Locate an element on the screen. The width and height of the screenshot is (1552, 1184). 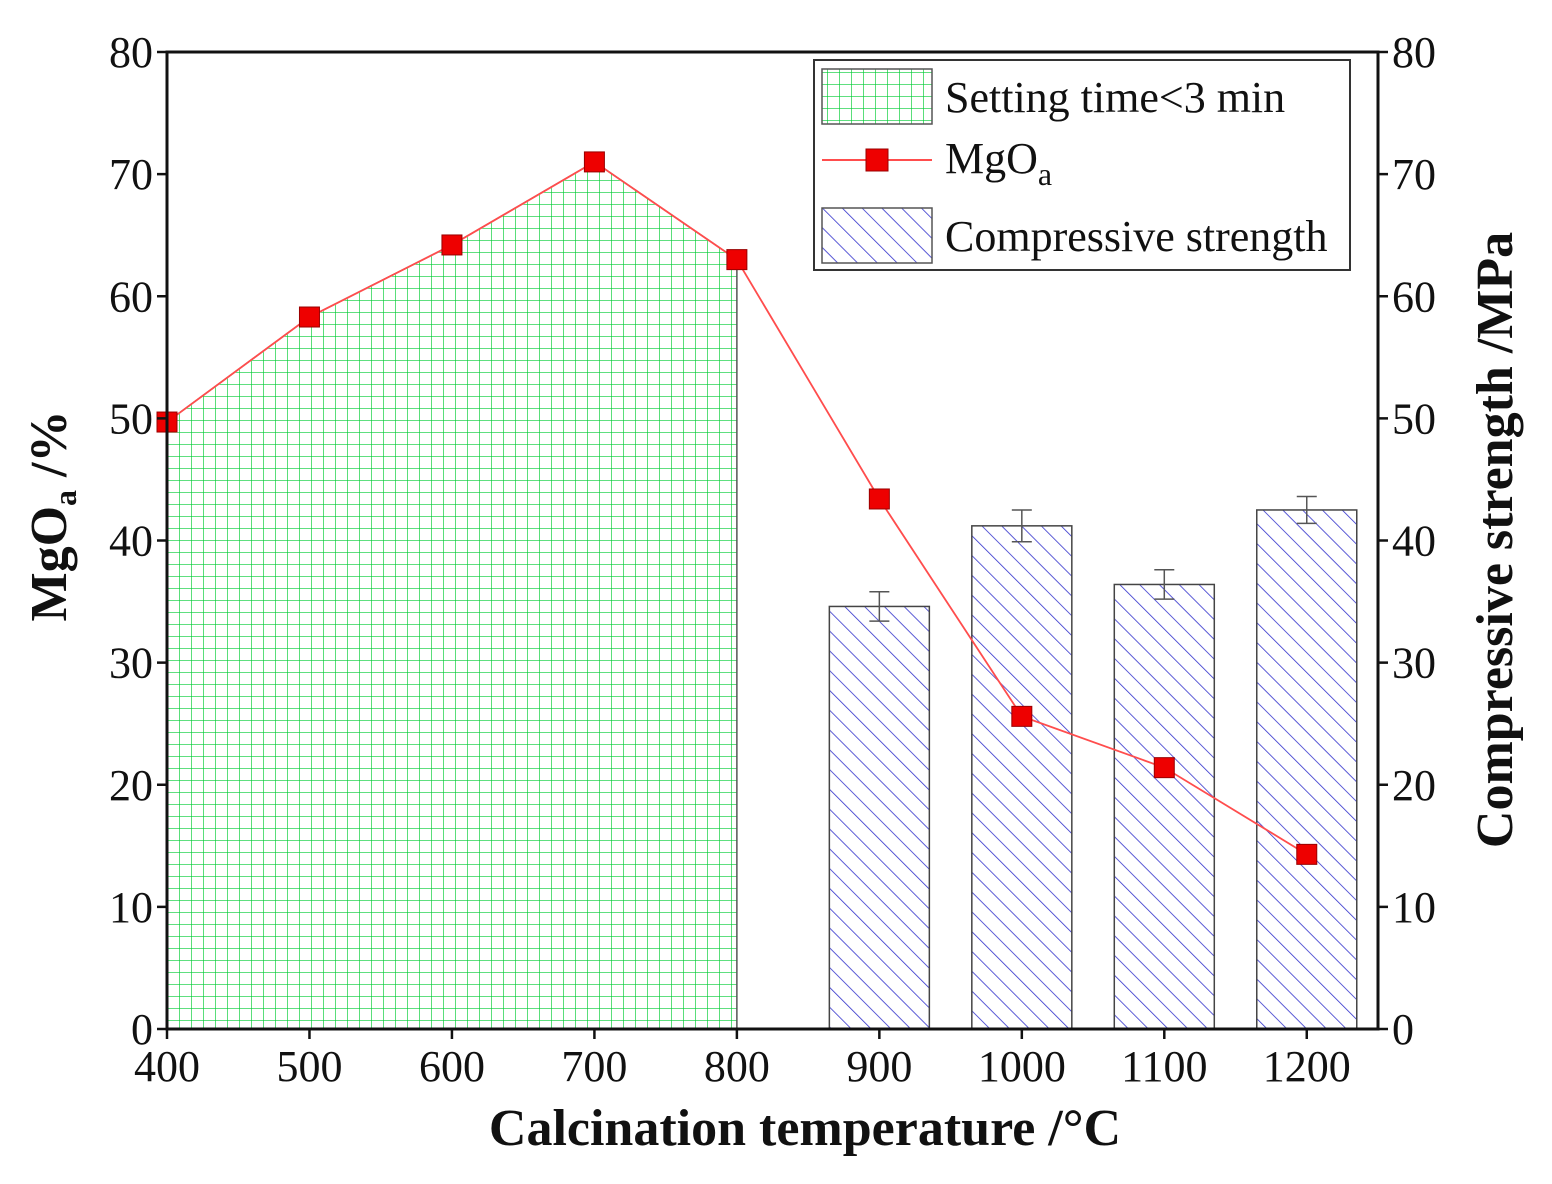
x-tick-label-1100: 1100 is located at coordinates (1164, 1066).